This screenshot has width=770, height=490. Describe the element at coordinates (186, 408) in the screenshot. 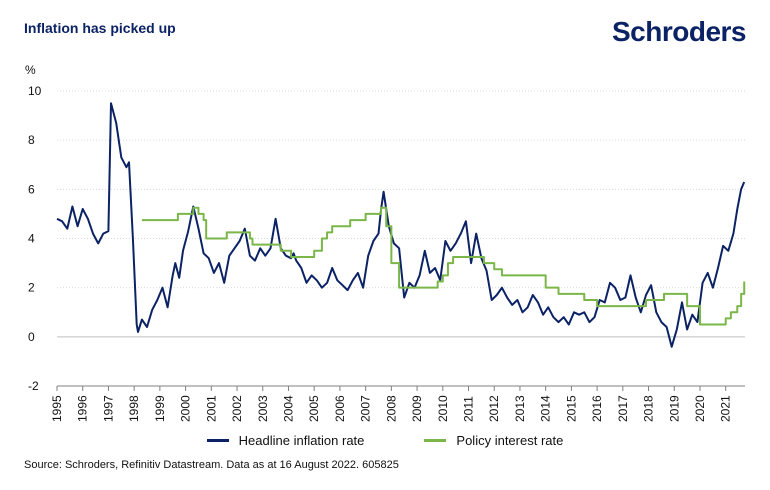

I see `x-tick-label: 2000` at that location.